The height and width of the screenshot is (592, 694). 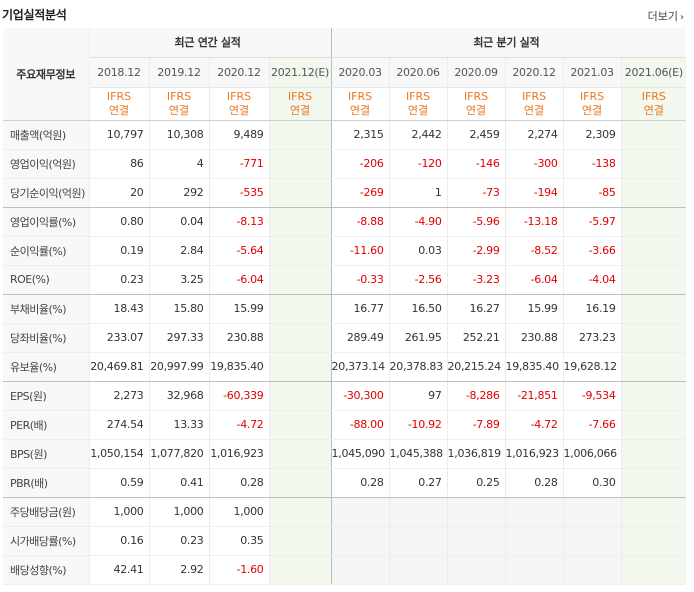 I want to click on value-cell: -9,534, so click(x=592, y=396).